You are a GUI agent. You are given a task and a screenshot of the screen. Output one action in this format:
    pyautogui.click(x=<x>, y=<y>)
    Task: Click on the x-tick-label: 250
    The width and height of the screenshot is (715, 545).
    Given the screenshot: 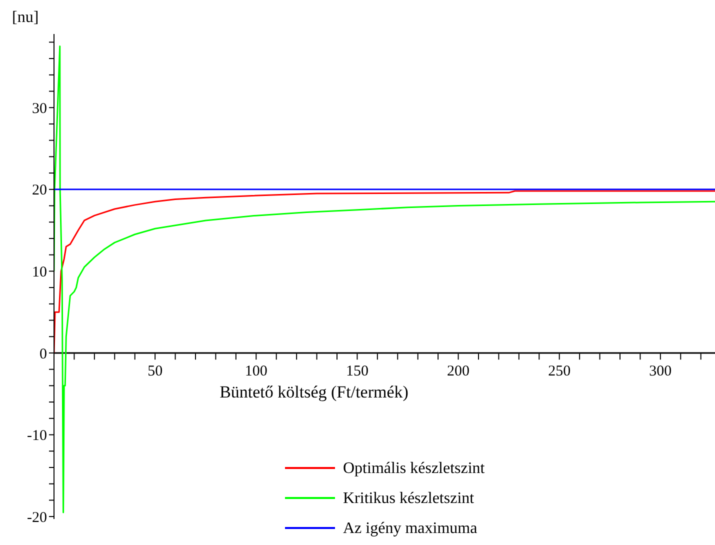 What is the action you would take?
    pyautogui.click(x=559, y=372)
    